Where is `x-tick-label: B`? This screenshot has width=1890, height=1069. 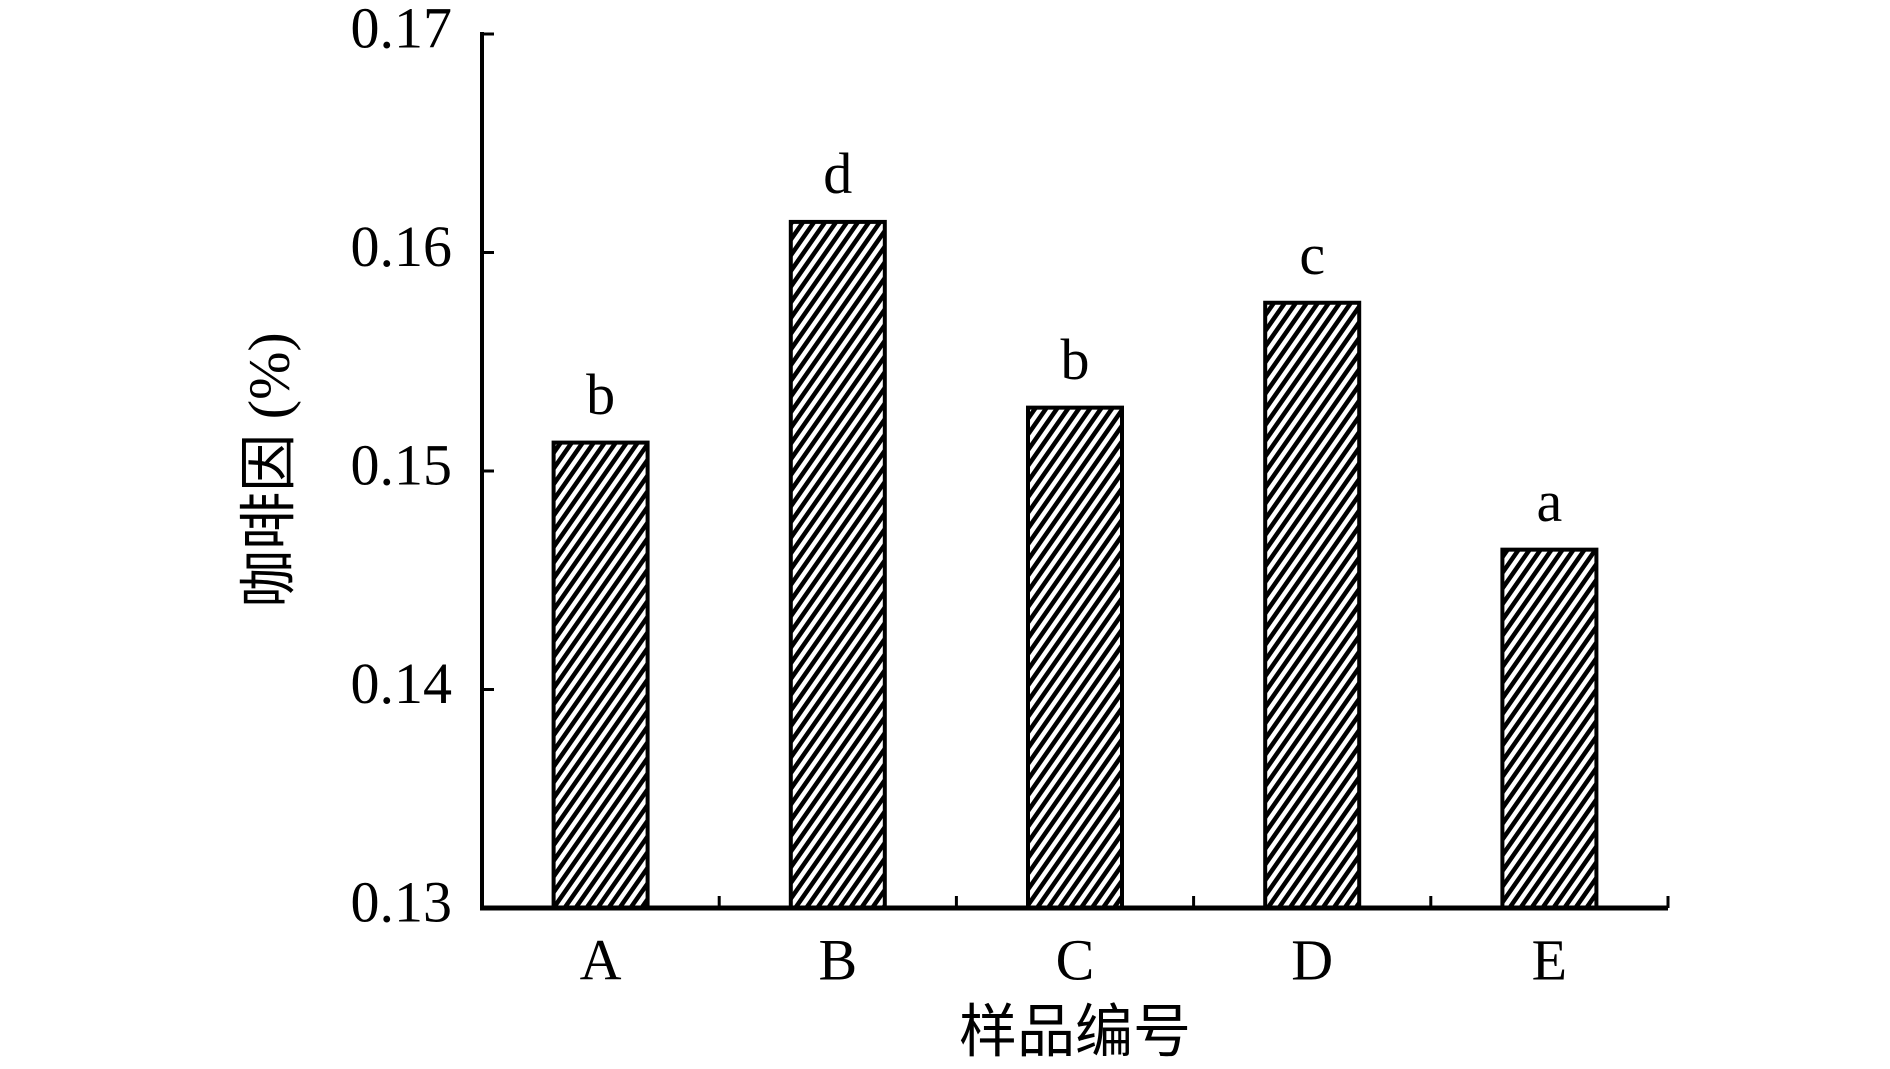
x-tick-label: B is located at coordinates (837, 959).